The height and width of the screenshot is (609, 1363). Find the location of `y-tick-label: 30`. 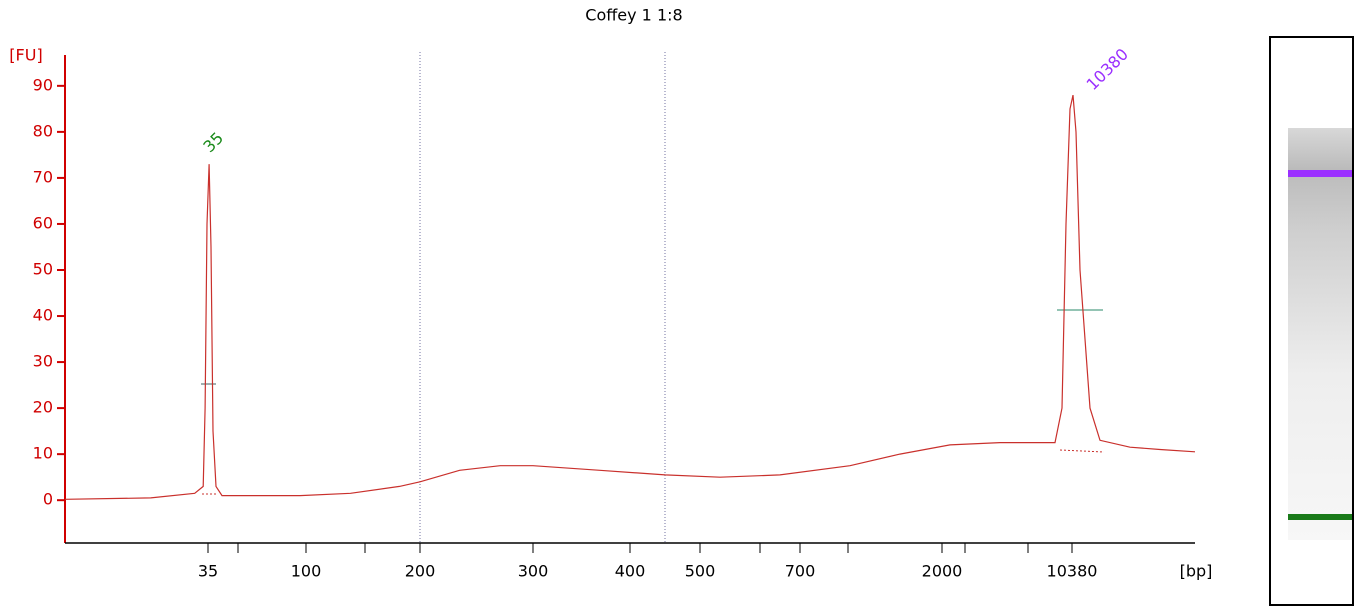

y-tick-label: 30 is located at coordinates (43, 361).